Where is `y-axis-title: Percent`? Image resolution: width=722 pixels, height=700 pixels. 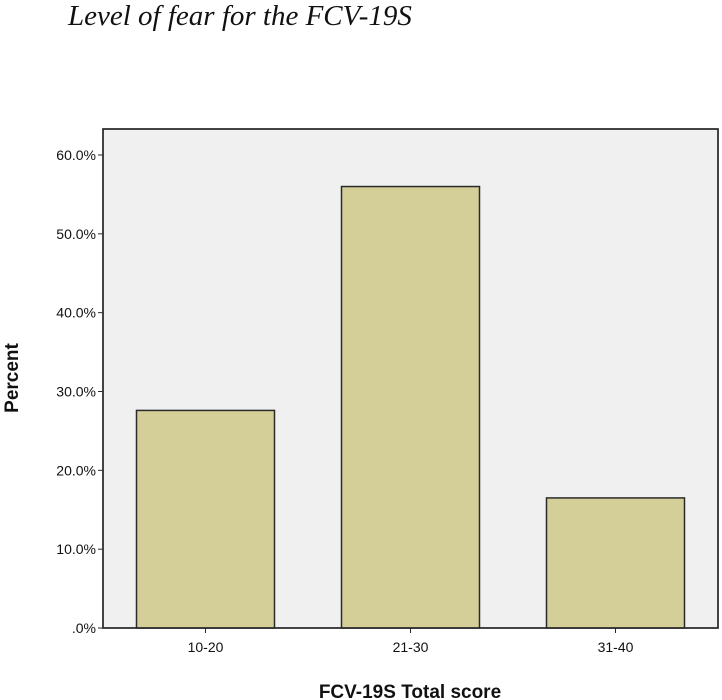 y-axis-title: Percent is located at coordinates (12, 377).